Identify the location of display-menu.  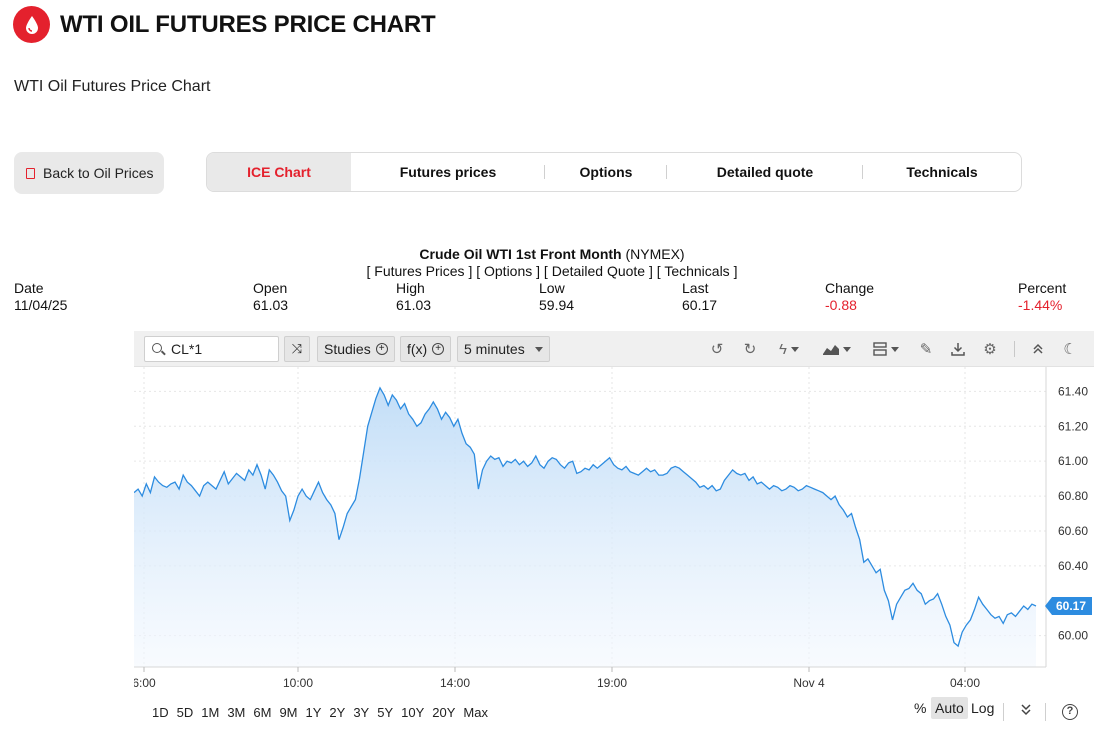
(886, 349).